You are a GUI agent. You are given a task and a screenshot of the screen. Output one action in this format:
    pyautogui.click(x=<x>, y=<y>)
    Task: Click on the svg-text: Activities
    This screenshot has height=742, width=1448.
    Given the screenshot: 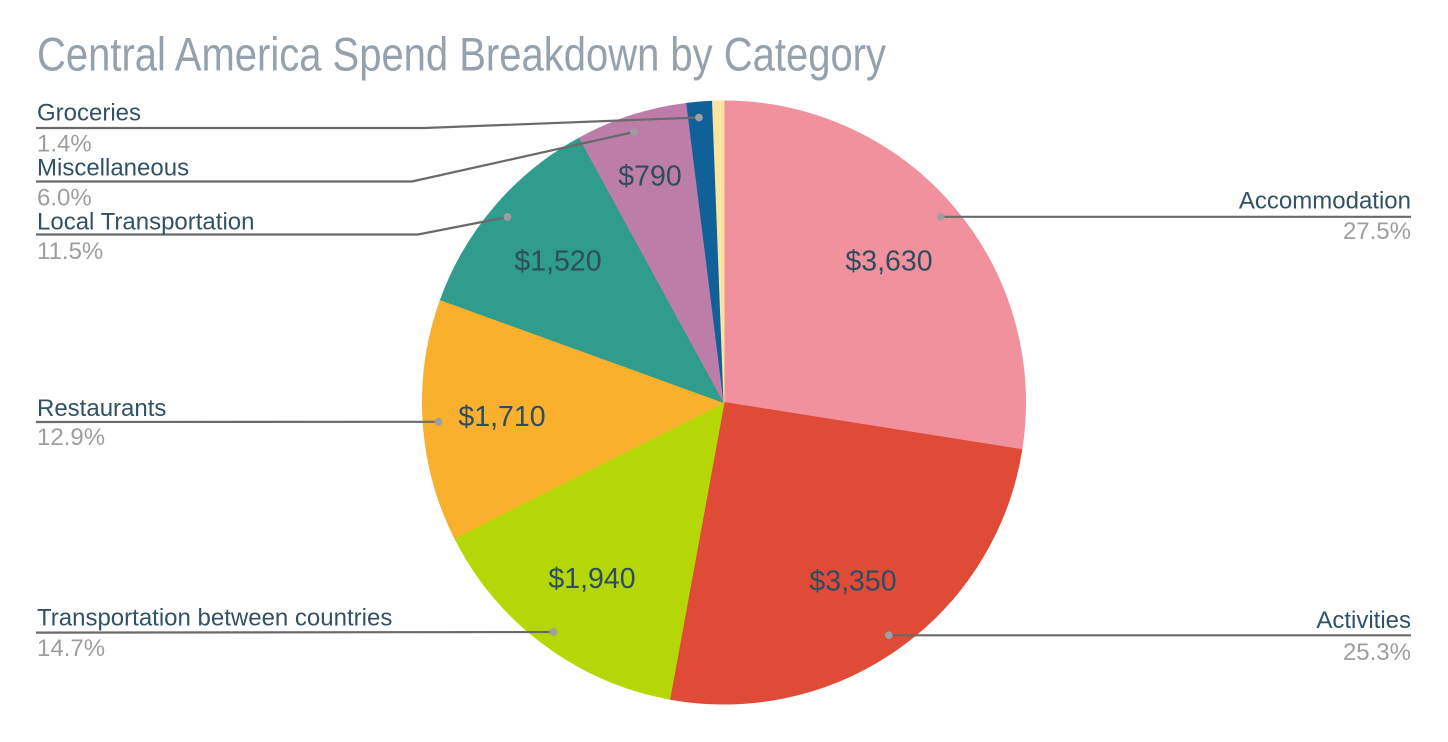 What is the action you would take?
    pyautogui.click(x=1363, y=620)
    